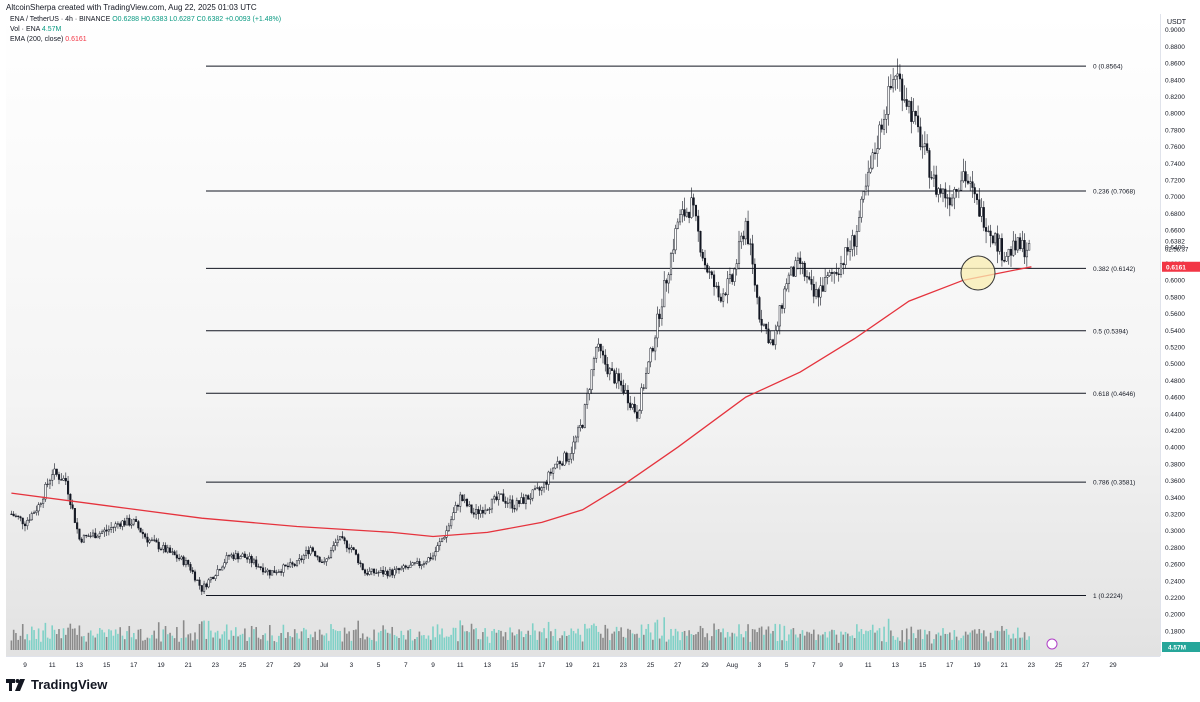 Image resolution: width=1200 pixels, height=702 pixels. Describe the element at coordinates (1177, 22) in the screenshot. I see `price-axis-currency: USDT` at that location.